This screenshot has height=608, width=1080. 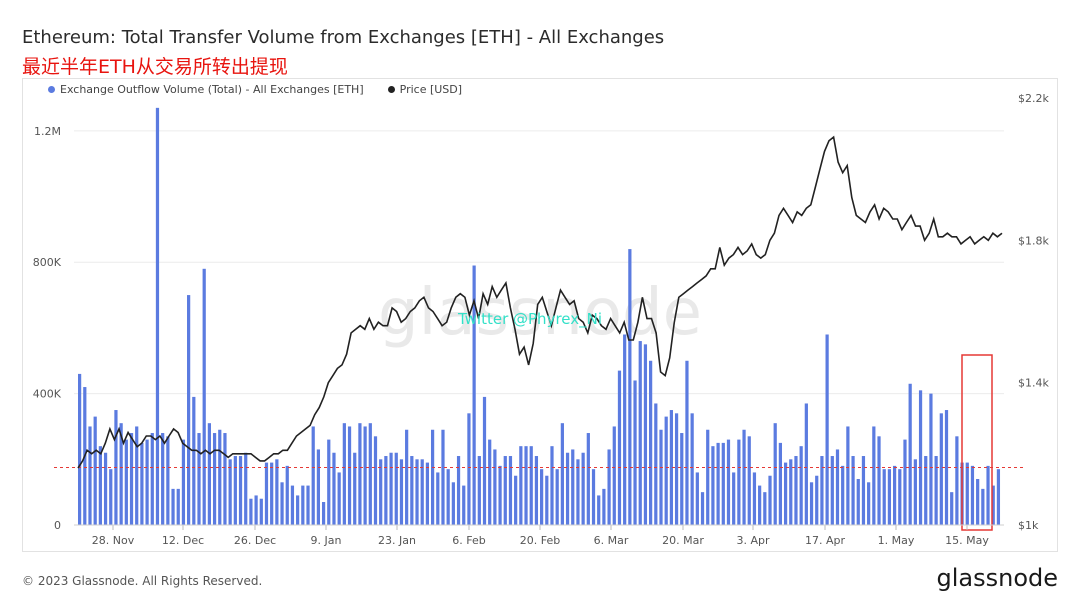 What do you see at coordinates (1028, 525) in the screenshot?
I see `y-right-tick-label: $1k` at bounding box center [1028, 525].